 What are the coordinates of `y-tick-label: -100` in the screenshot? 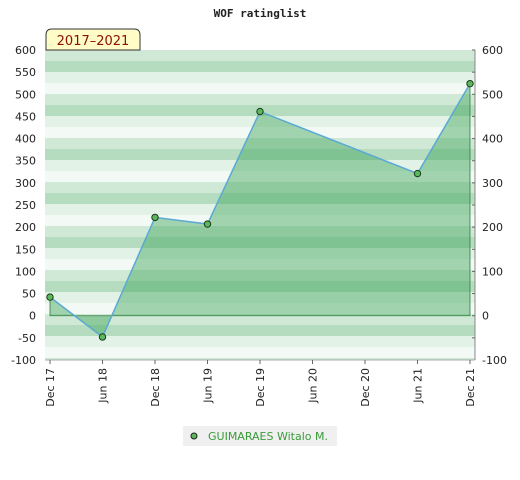 It's located at (23, 360).